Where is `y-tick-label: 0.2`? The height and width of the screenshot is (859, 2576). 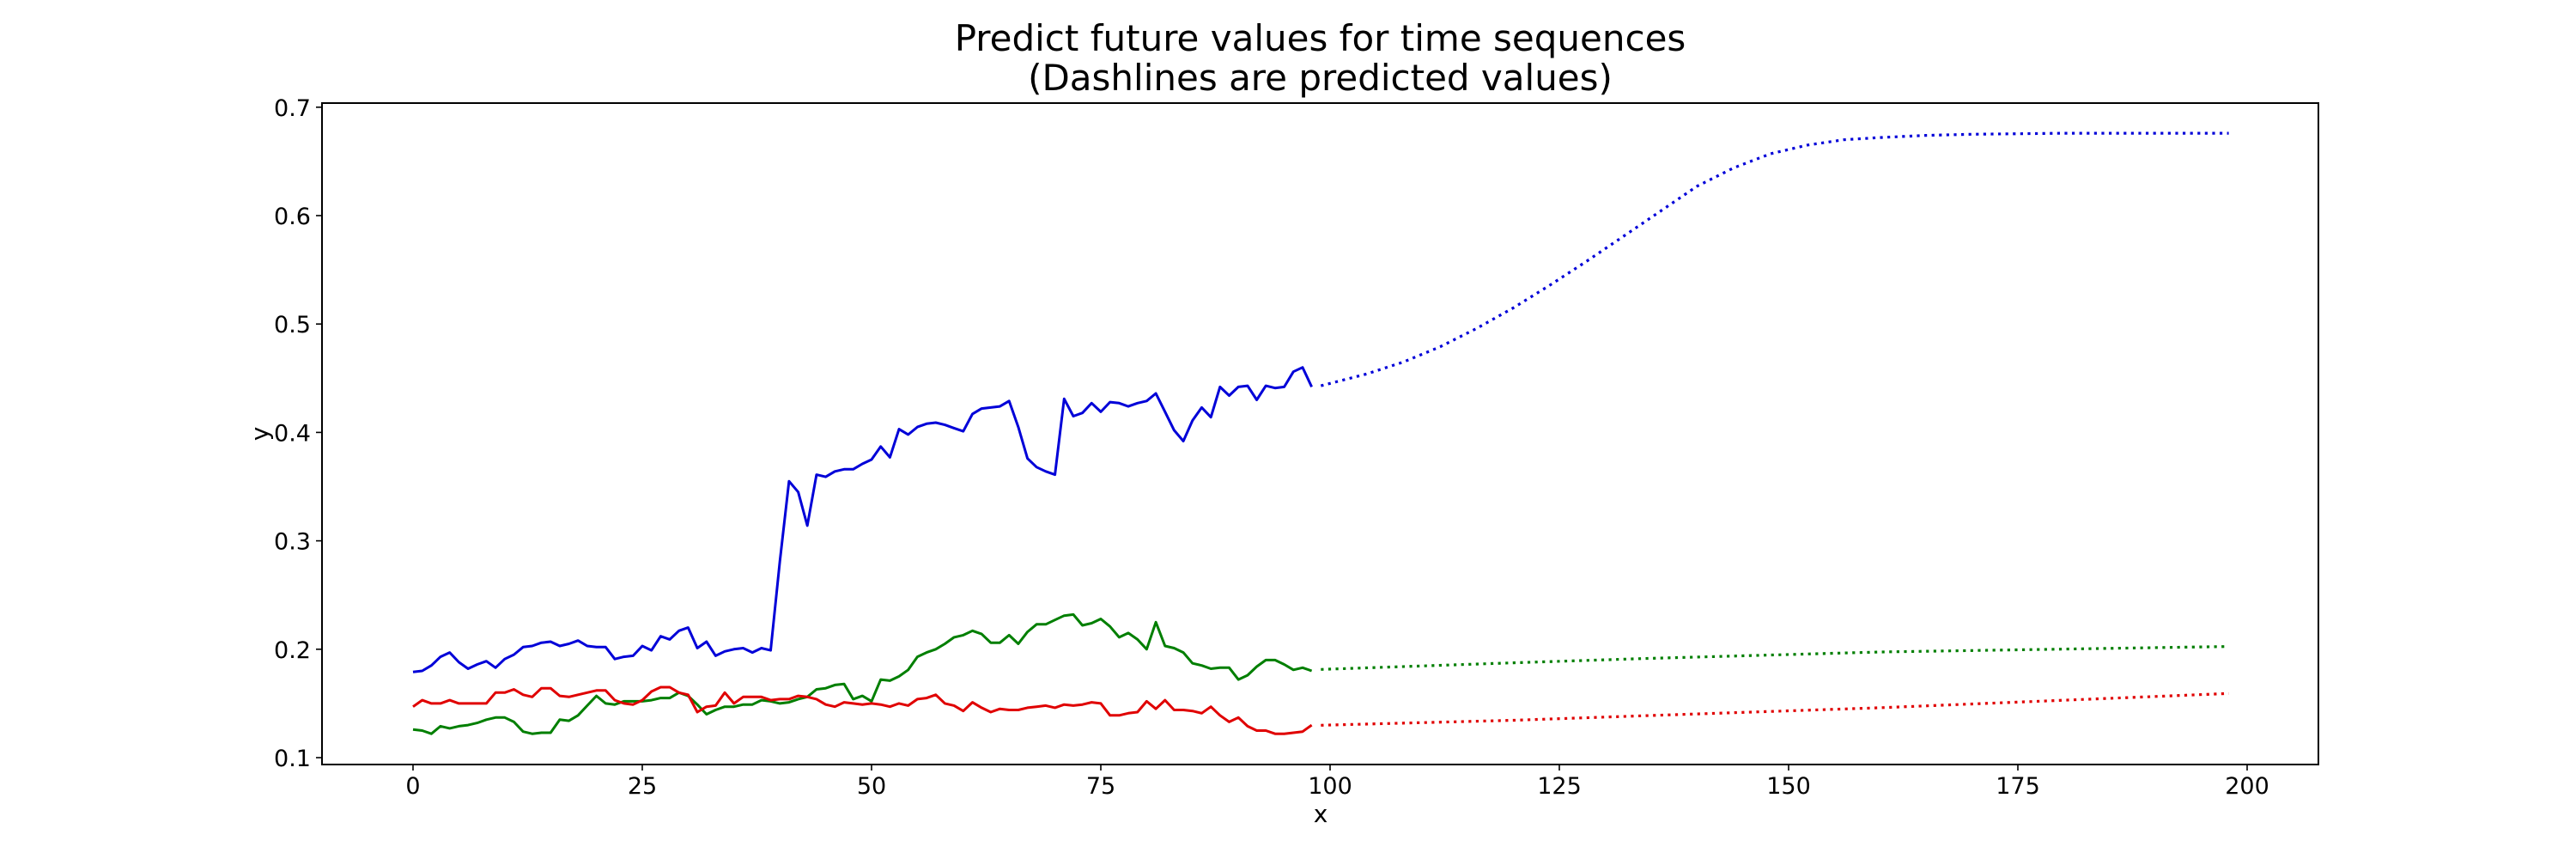
y-tick-label: 0.2 is located at coordinates (292, 651).